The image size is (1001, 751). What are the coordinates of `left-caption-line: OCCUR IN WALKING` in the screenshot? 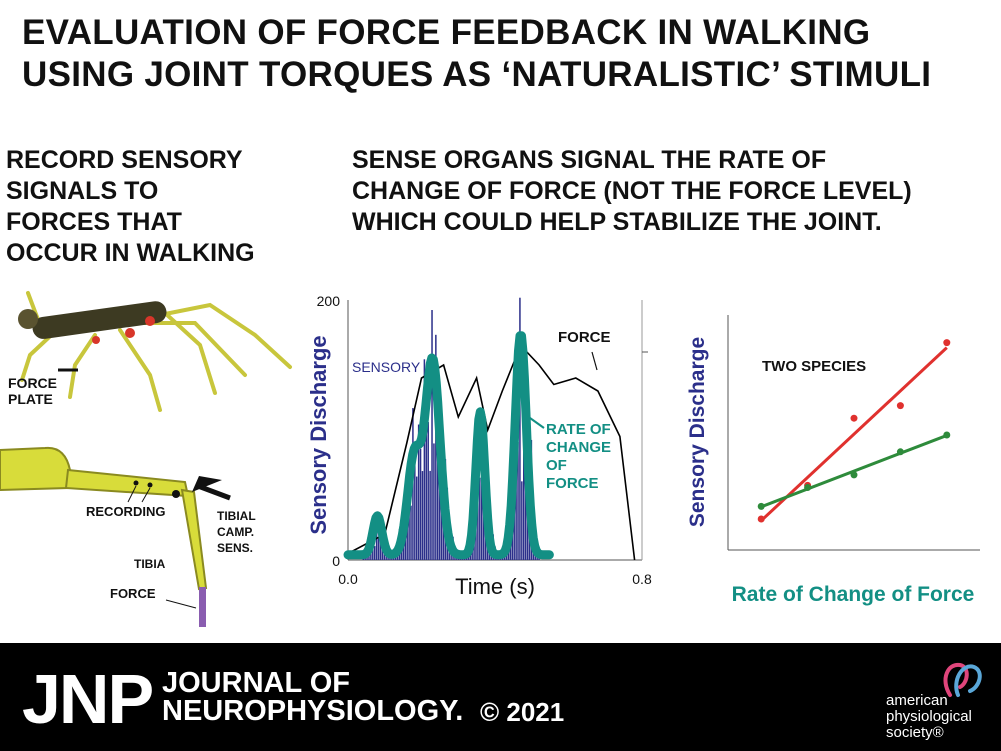 It's located at (130, 253).